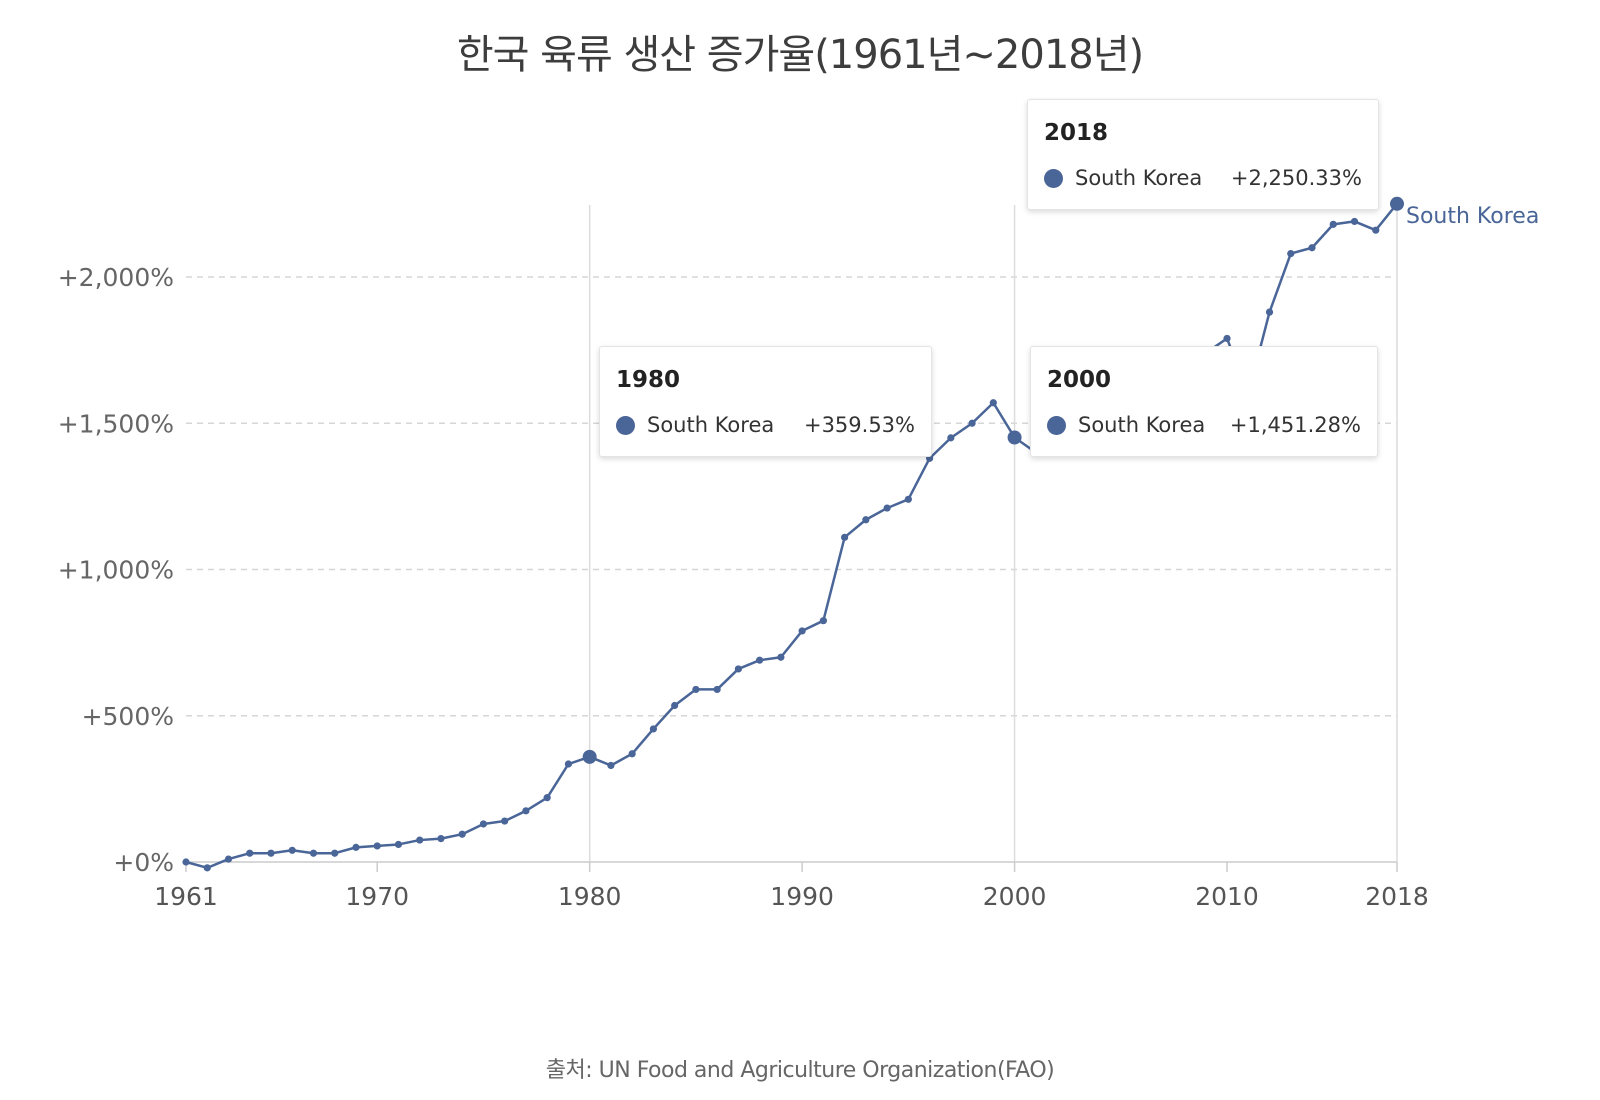 The image size is (1600, 1100). Describe the element at coordinates (908, 499) in the screenshot. I see `data-point-1995` at that location.